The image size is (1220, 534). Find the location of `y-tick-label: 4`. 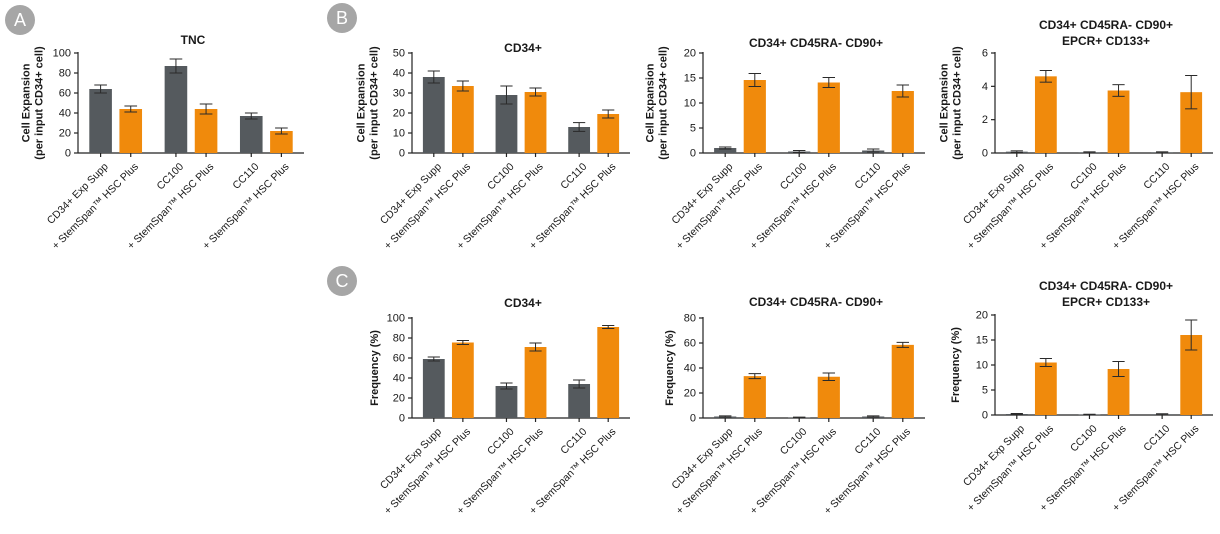

y-tick-label: 4 is located at coordinates (985, 87).